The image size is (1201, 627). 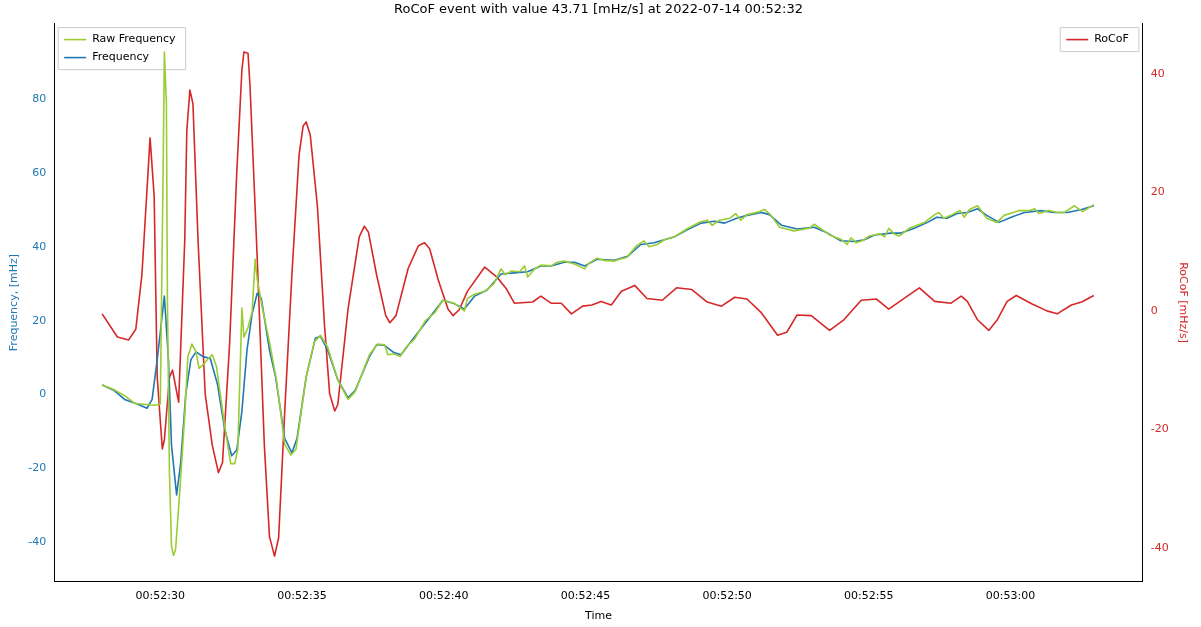 What do you see at coordinates (1111, 39) in the screenshot?
I see `legend-label: RoCoF` at bounding box center [1111, 39].